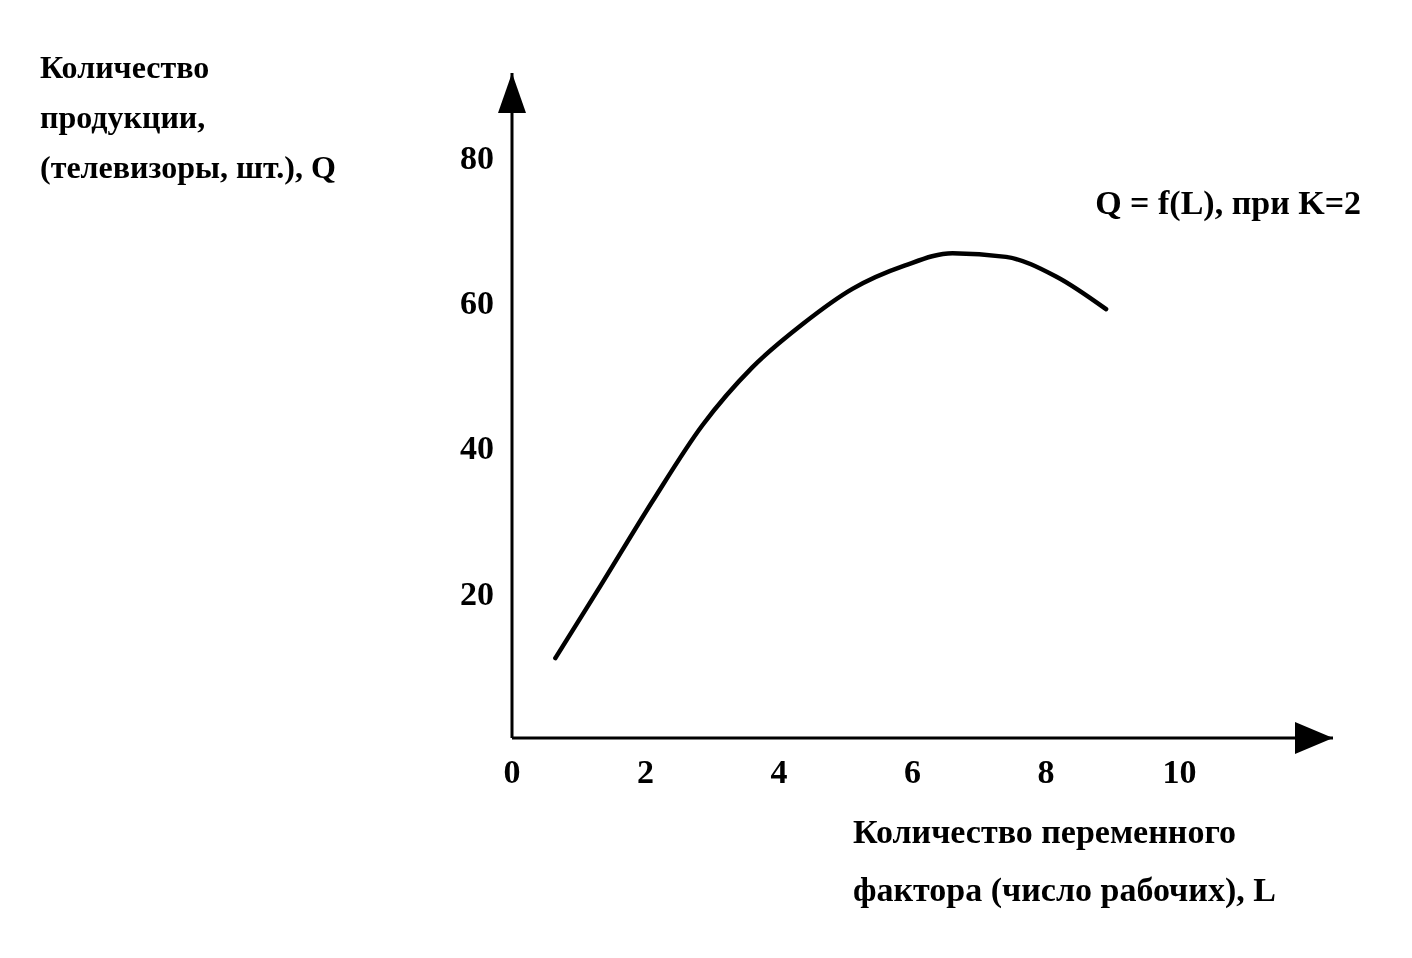  What do you see at coordinates (477, 448) in the screenshot?
I see `y-tick-label: 40` at bounding box center [477, 448].